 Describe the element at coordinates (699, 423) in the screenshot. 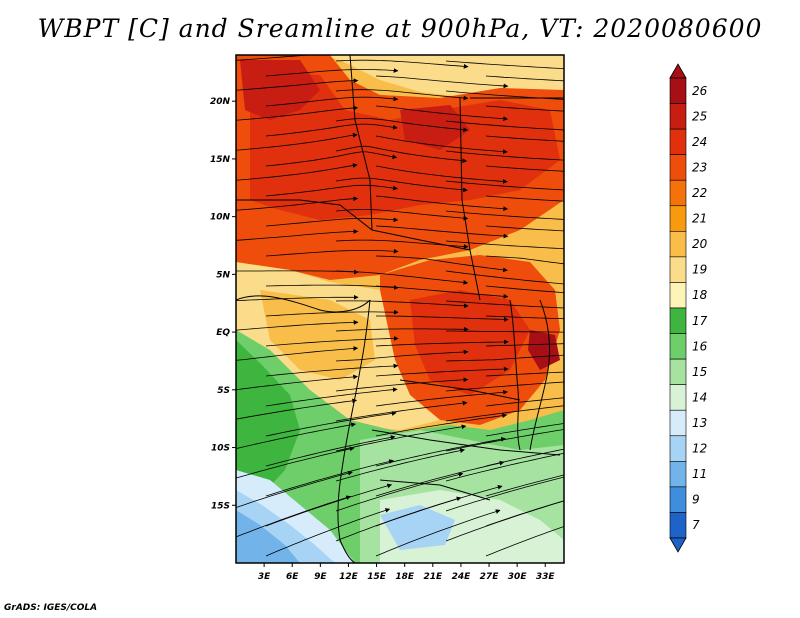

I see `colorbar-label: 13` at that location.